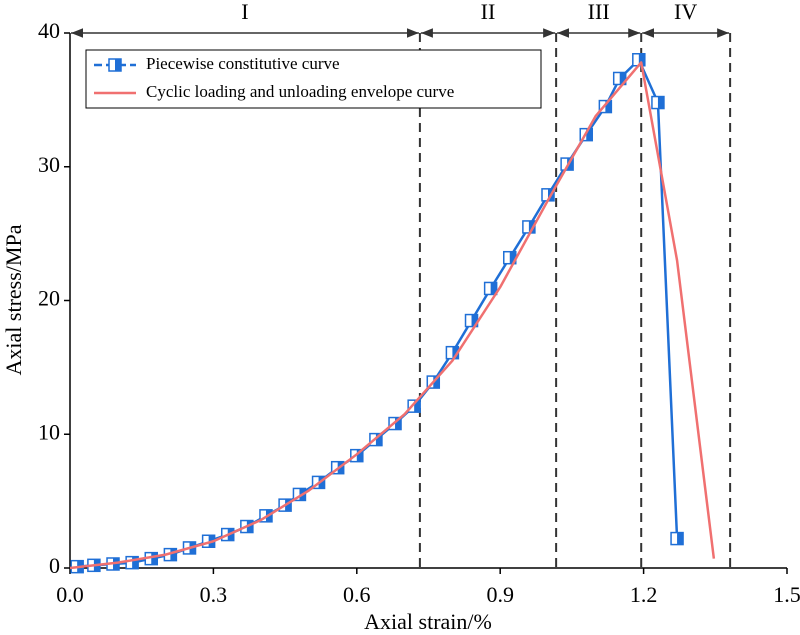 Image resolution: width=800 pixels, height=635 pixels. What do you see at coordinates (70, 594) in the screenshot?
I see `x-tick-label: 0.0` at bounding box center [70, 594].